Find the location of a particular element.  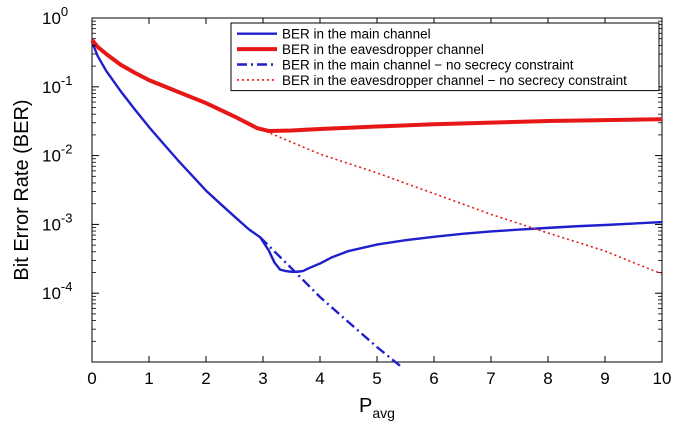

y-tick-label: 10⁻¹ is located at coordinates (57, 85).